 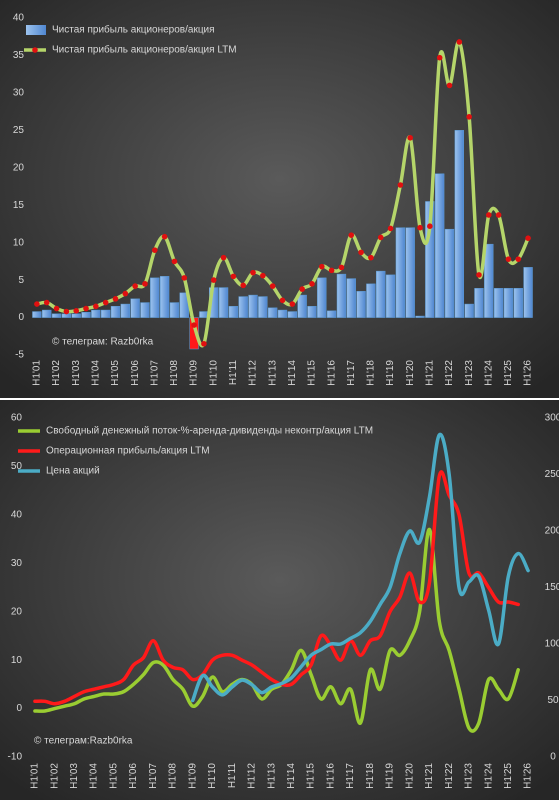 What do you see at coordinates (19, 355) in the screenshot?
I see `y-tick-label: -5` at bounding box center [19, 355].